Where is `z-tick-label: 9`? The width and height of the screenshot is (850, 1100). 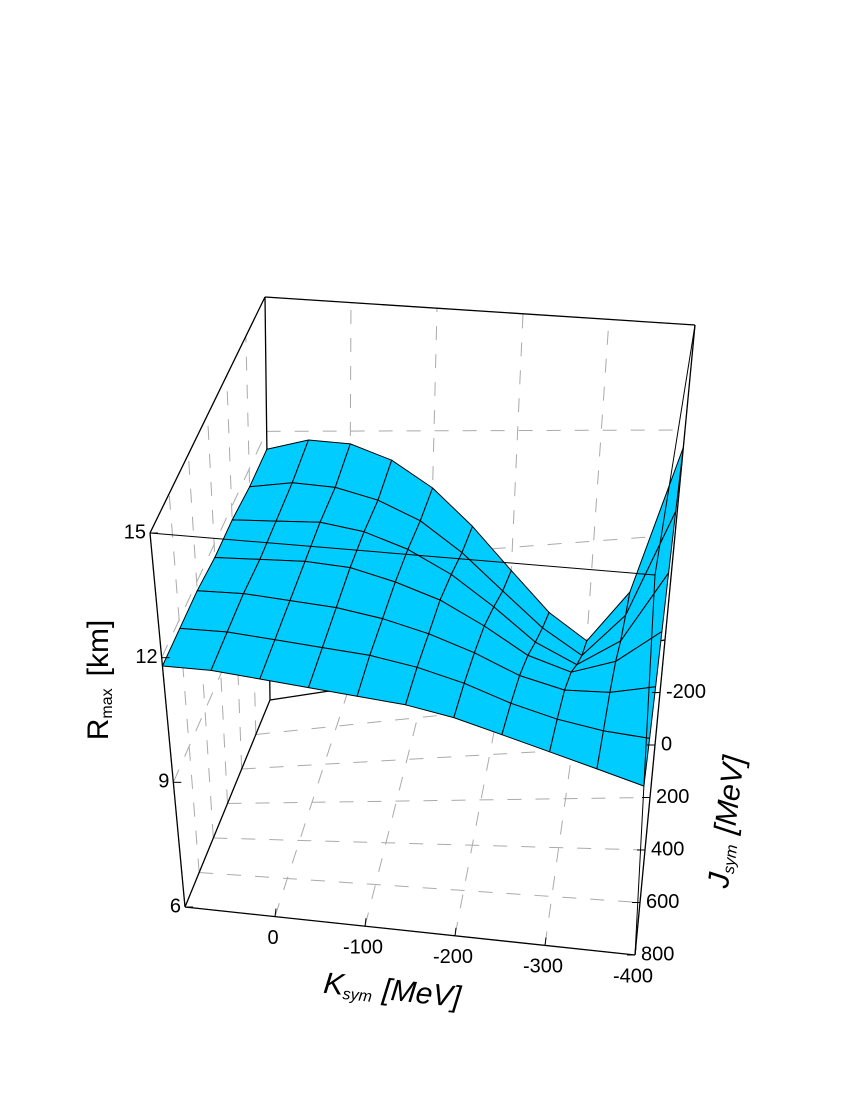 z-tick-label: 9 is located at coordinates (163, 782).